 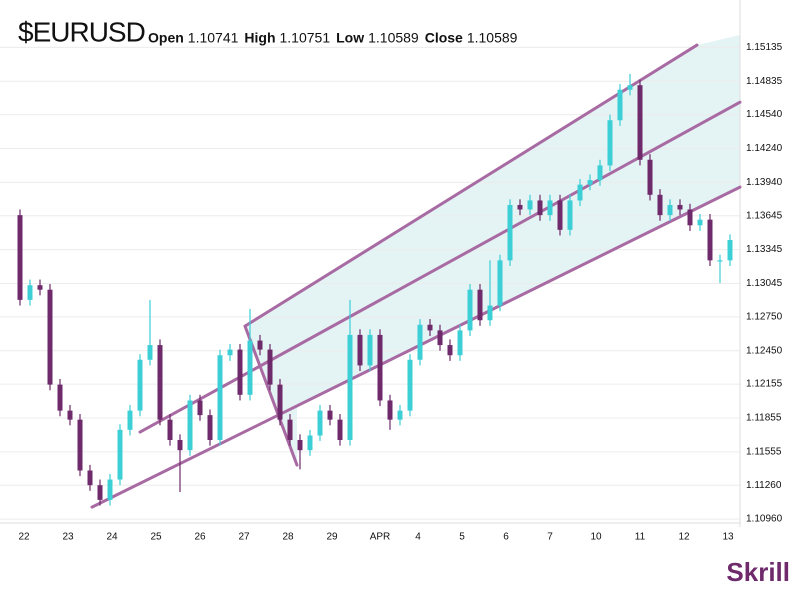 I want to click on x-tick-label: 23, so click(x=68, y=537).